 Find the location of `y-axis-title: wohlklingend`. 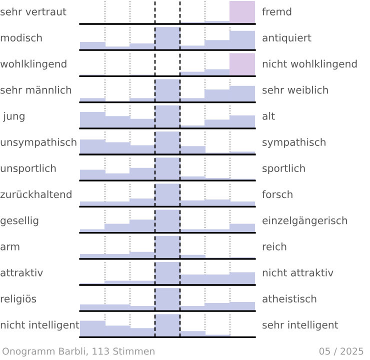

y-axis-title: wohlklingend is located at coordinates (33, 65).